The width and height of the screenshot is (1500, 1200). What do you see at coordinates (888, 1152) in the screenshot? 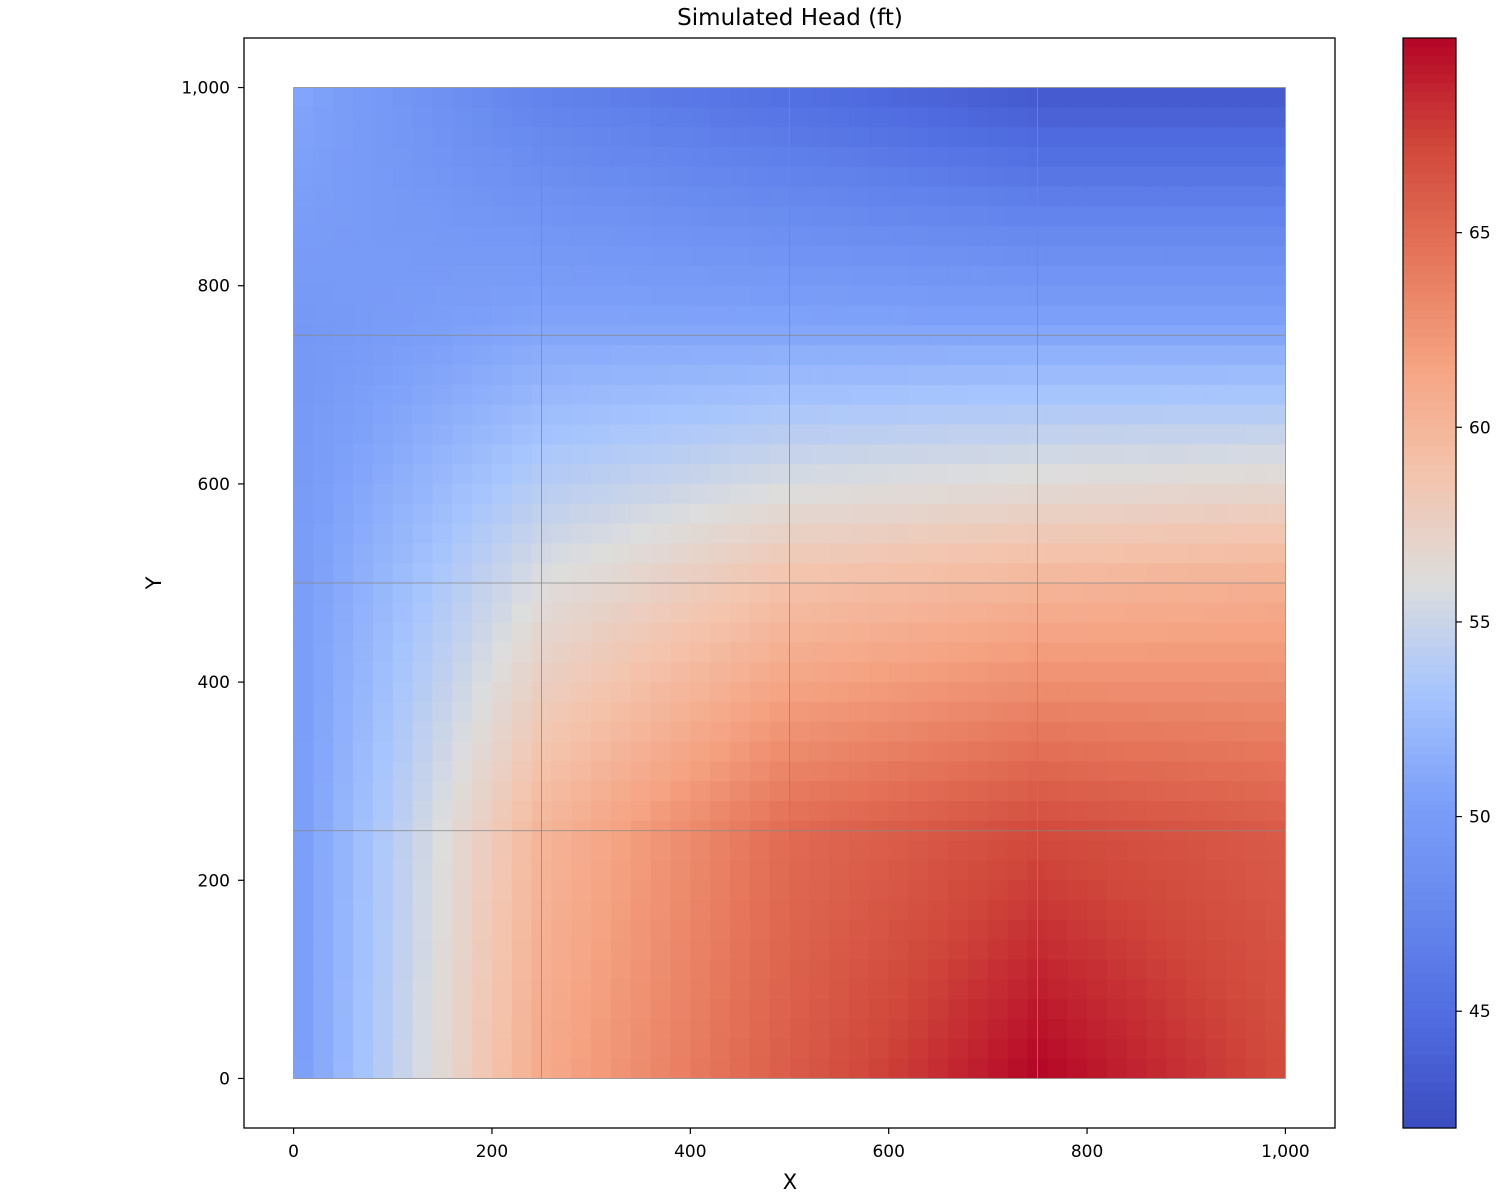
I see `x-tick-label: 600` at bounding box center [888, 1152].